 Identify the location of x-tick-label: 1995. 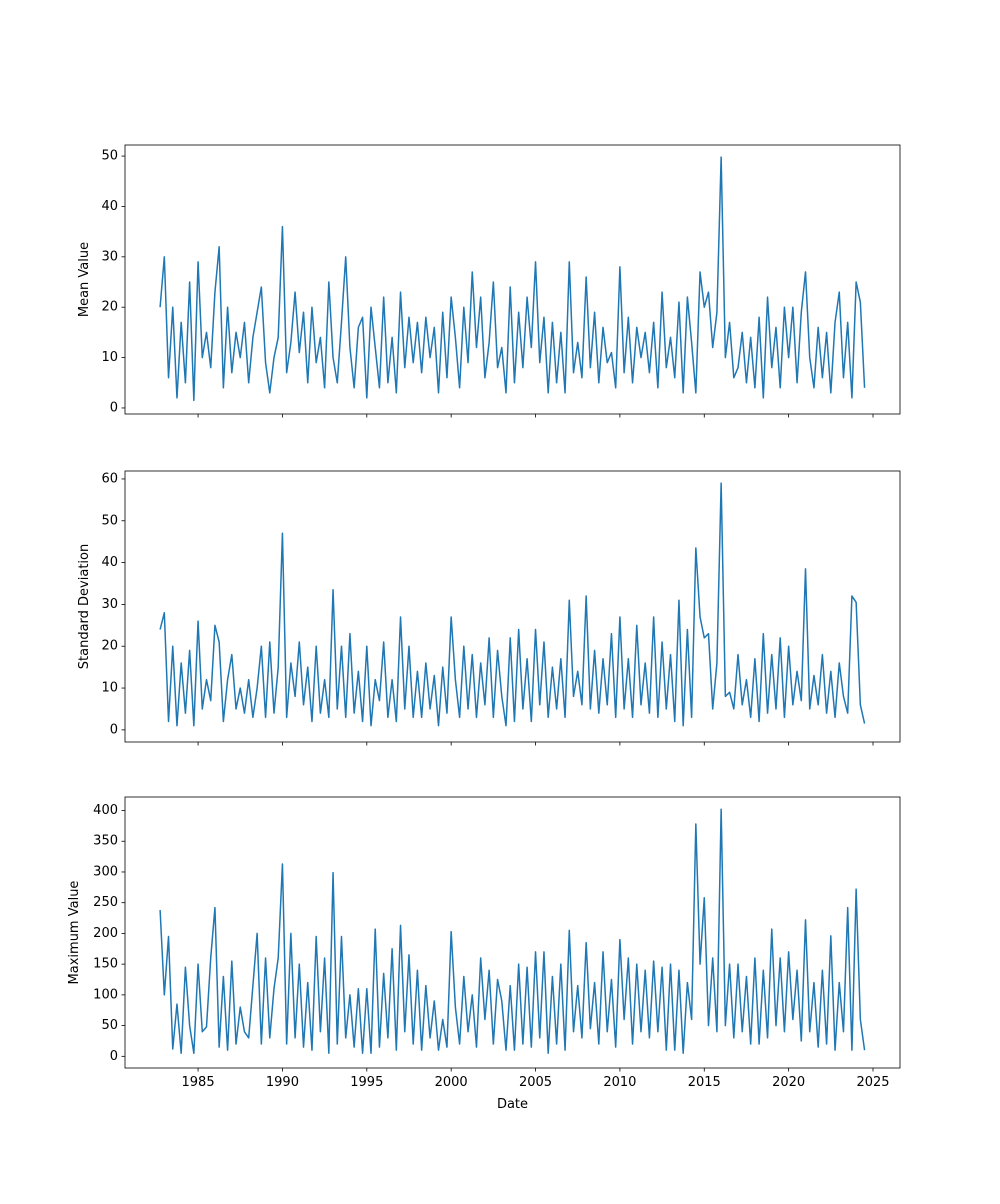
(366, 1082).